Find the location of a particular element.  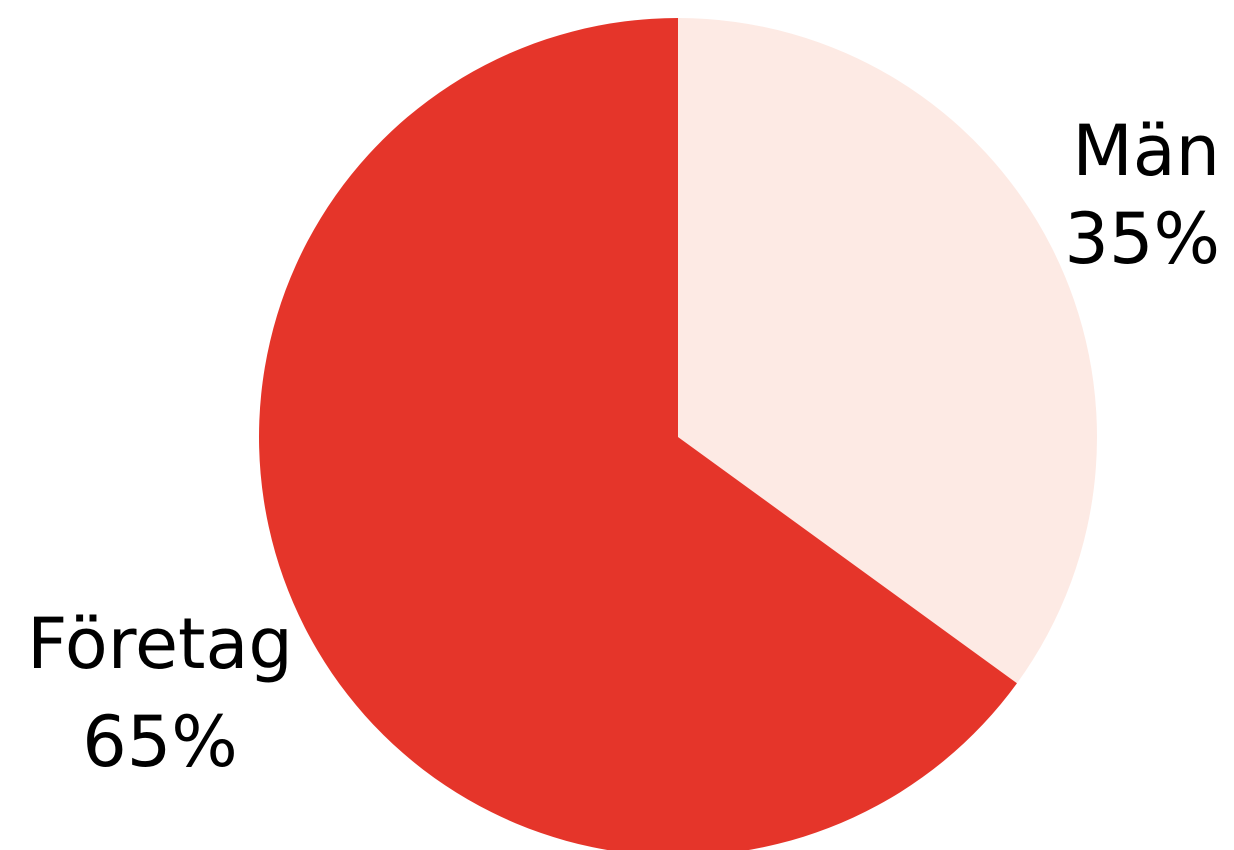

slice-label-man: Män is located at coordinates (1146, 151).